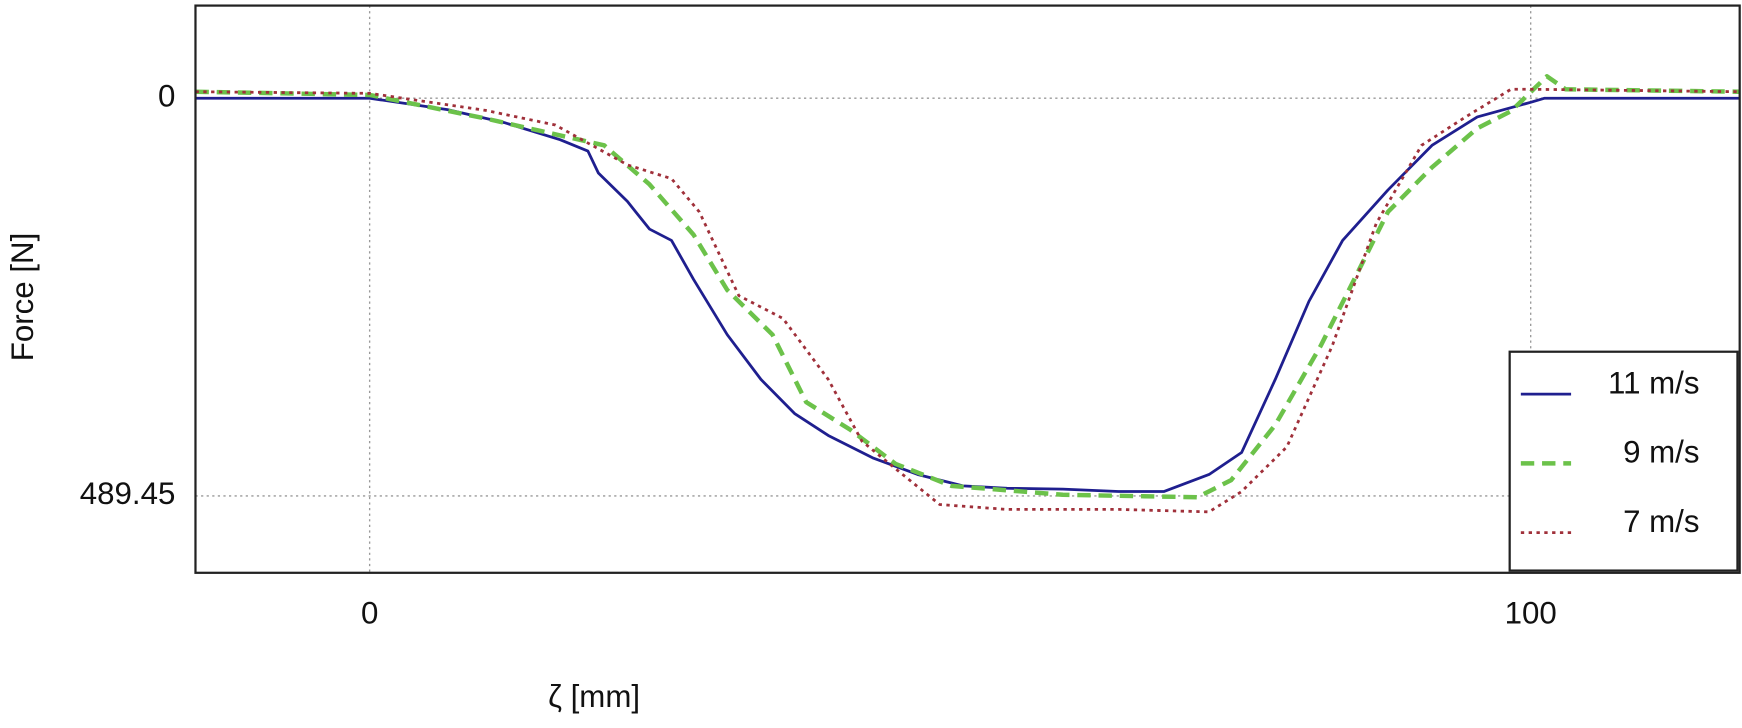 Image resolution: width=1742 pixels, height=728 pixels. What do you see at coordinates (22, 297) in the screenshot?
I see `y-axis-label: Force [N]` at bounding box center [22, 297].